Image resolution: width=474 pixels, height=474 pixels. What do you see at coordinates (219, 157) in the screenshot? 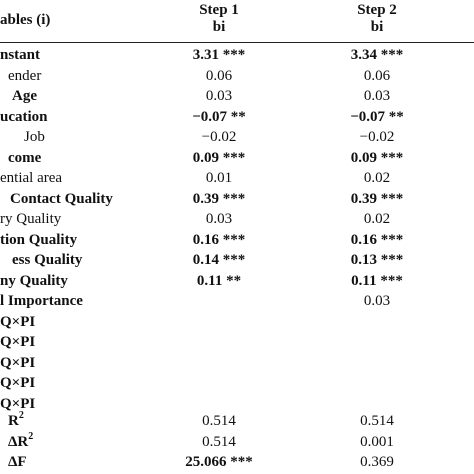
I see `step1-value: 0.09 ***` at bounding box center [219, 157].